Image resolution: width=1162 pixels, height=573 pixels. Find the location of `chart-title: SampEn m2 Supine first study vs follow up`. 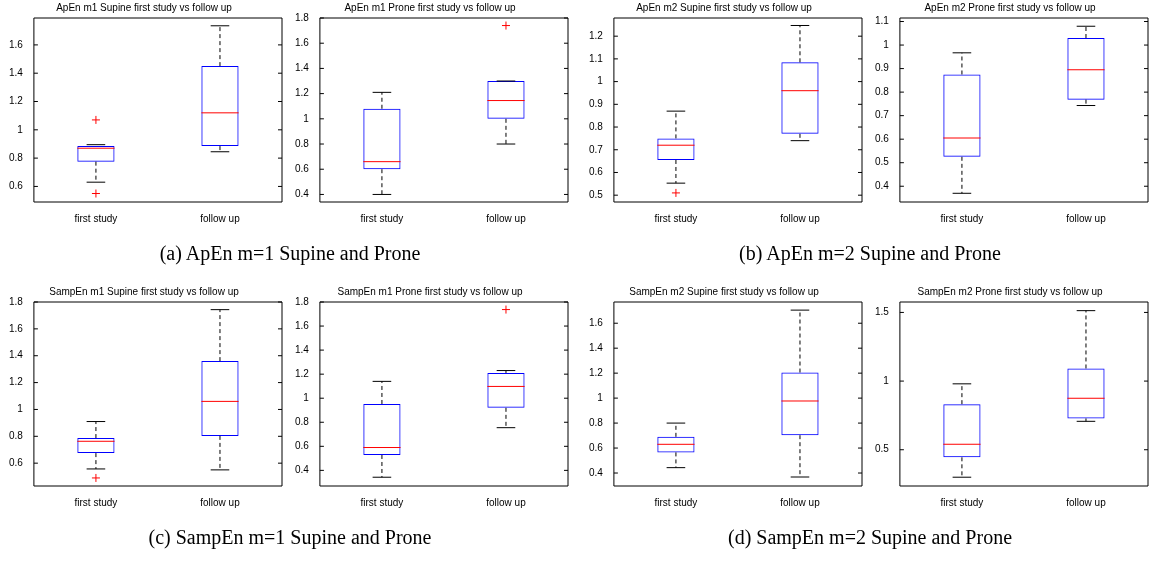

chart-title: SampEn m2 Supine first study vs follow up is located at coordinates (724, 291).